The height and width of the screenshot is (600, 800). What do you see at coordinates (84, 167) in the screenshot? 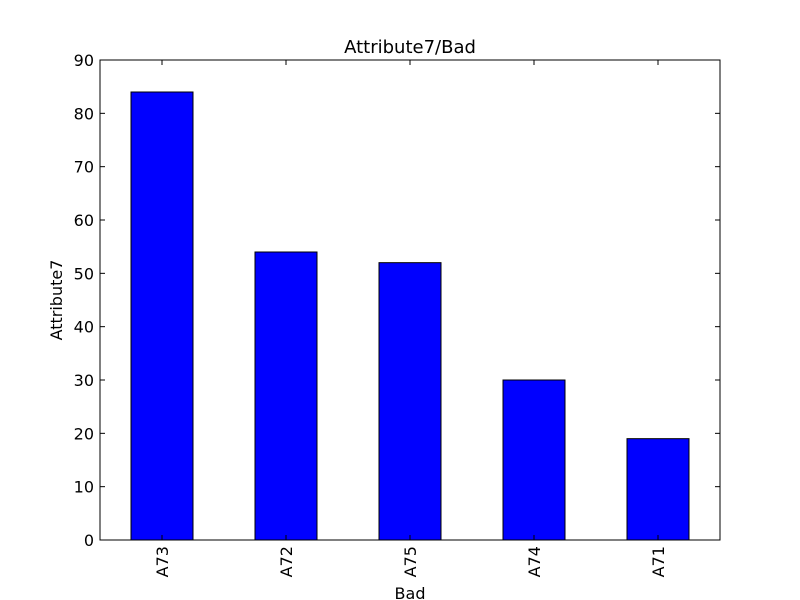
I see `y-tick-label: 70` at bounding box center [84, 167].